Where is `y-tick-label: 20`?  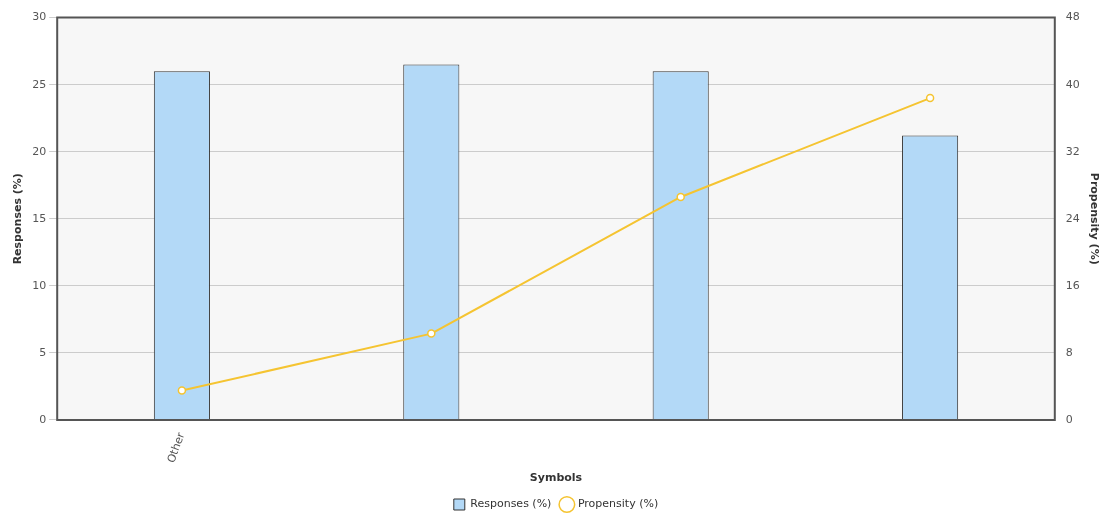 y-tick-label: 20 is located at coordinates (39, 151).